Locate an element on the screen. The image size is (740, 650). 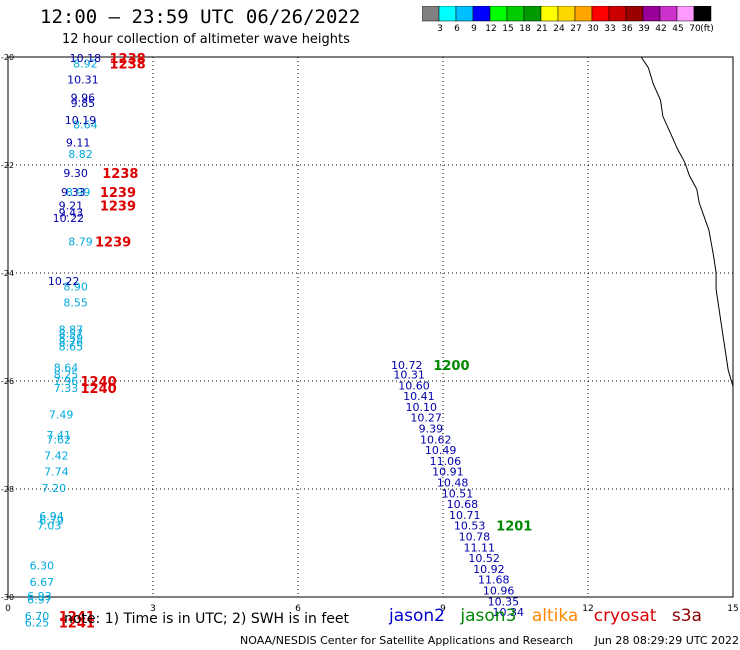
data-point-label: 7.49 is located at coordinates (61, 414).